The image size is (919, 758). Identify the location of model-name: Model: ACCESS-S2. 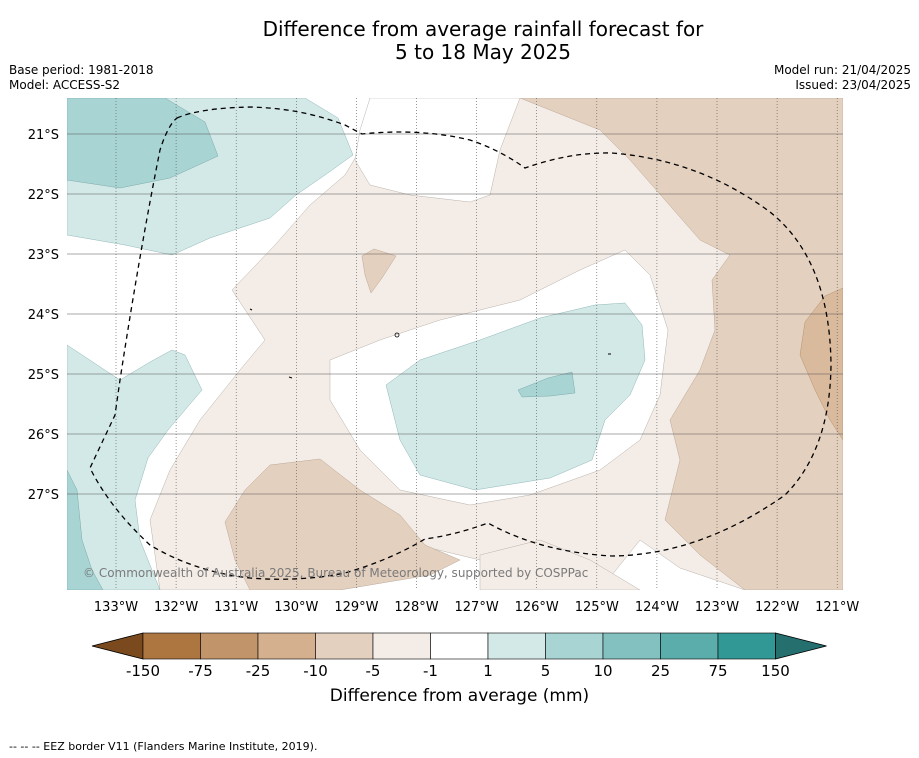
(65, 85).